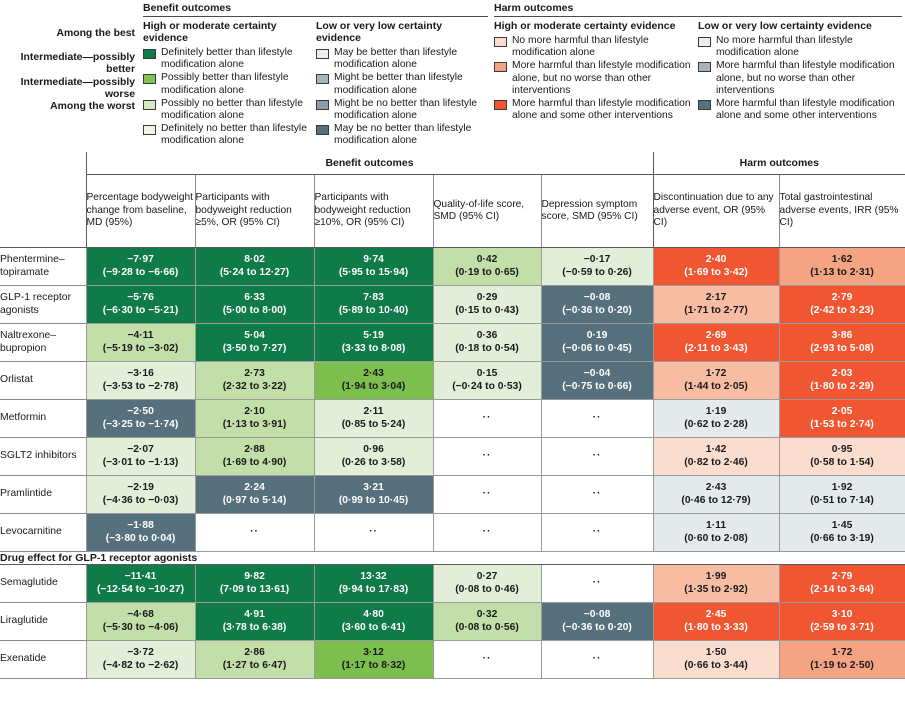 The image size is (905, 714). What do you see at coordinates (95, 33) in the screenshot?
I see `legend-row-label: Among the best` at bounding box center [95, 33].